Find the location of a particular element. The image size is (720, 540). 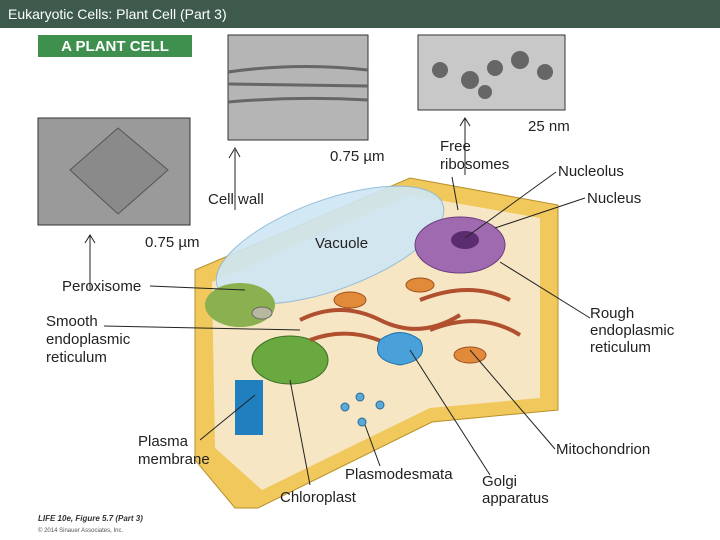

label: Free ribosomes is located at coordinates (474, 155).